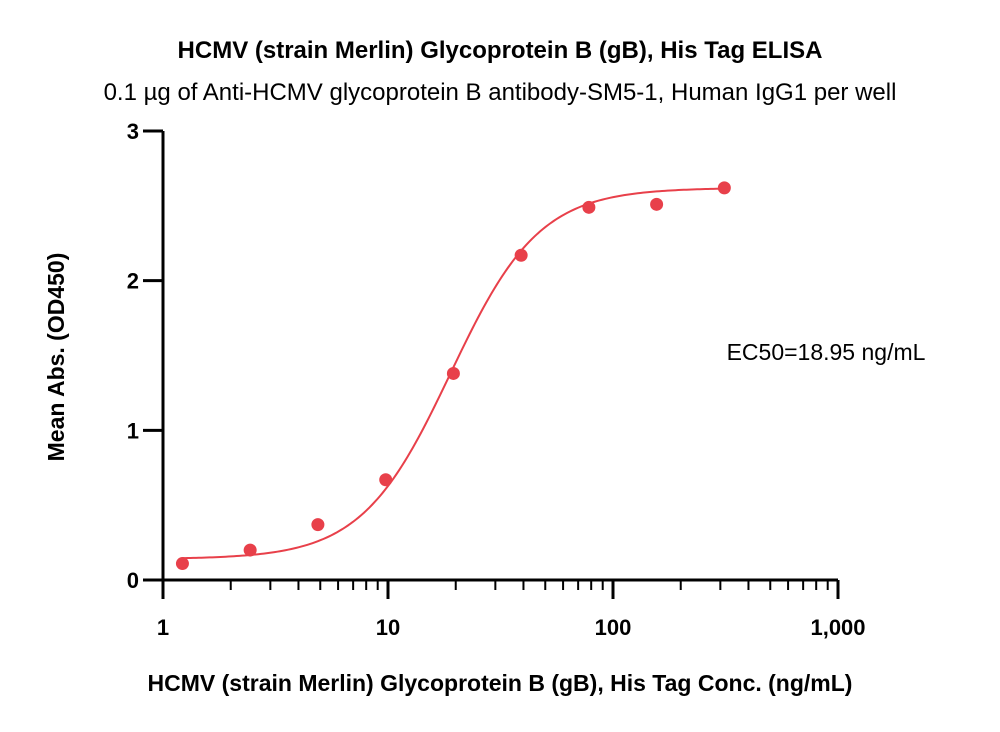 The image size is (1000, 732). What do you see at coordinates (133, 580) in the screenshot?
I see `y-tick-label: 0` at bounding box center [133, 580].